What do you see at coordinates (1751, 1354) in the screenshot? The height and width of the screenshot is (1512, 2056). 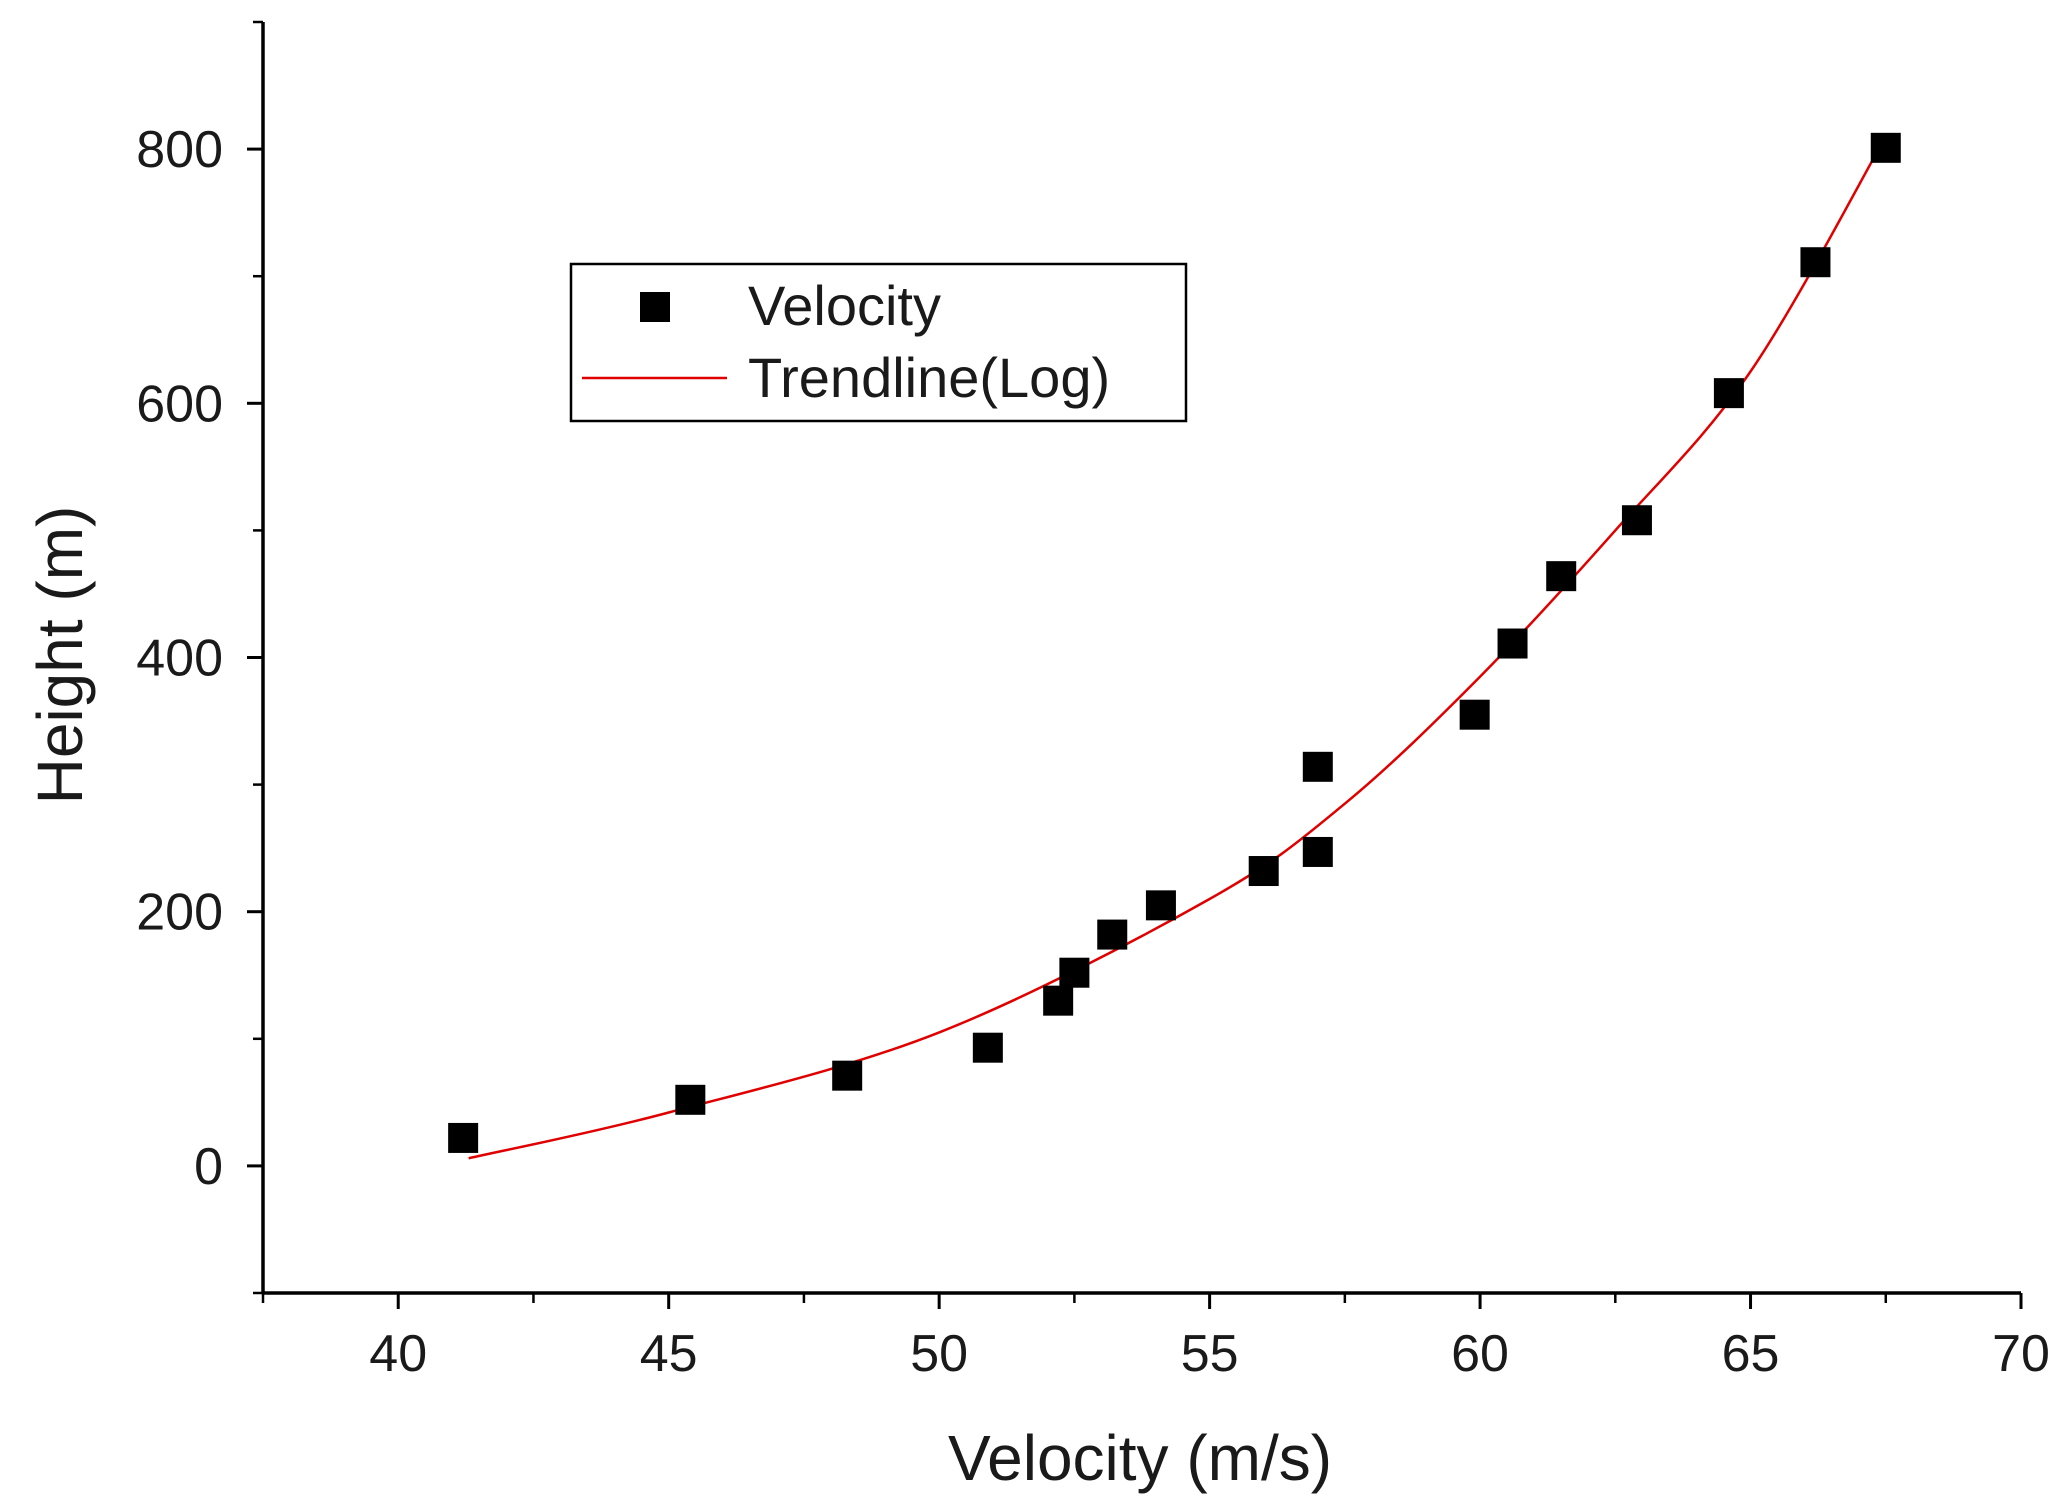 I see `x-tick-label: 65` at bounding box center [1751, 1354].